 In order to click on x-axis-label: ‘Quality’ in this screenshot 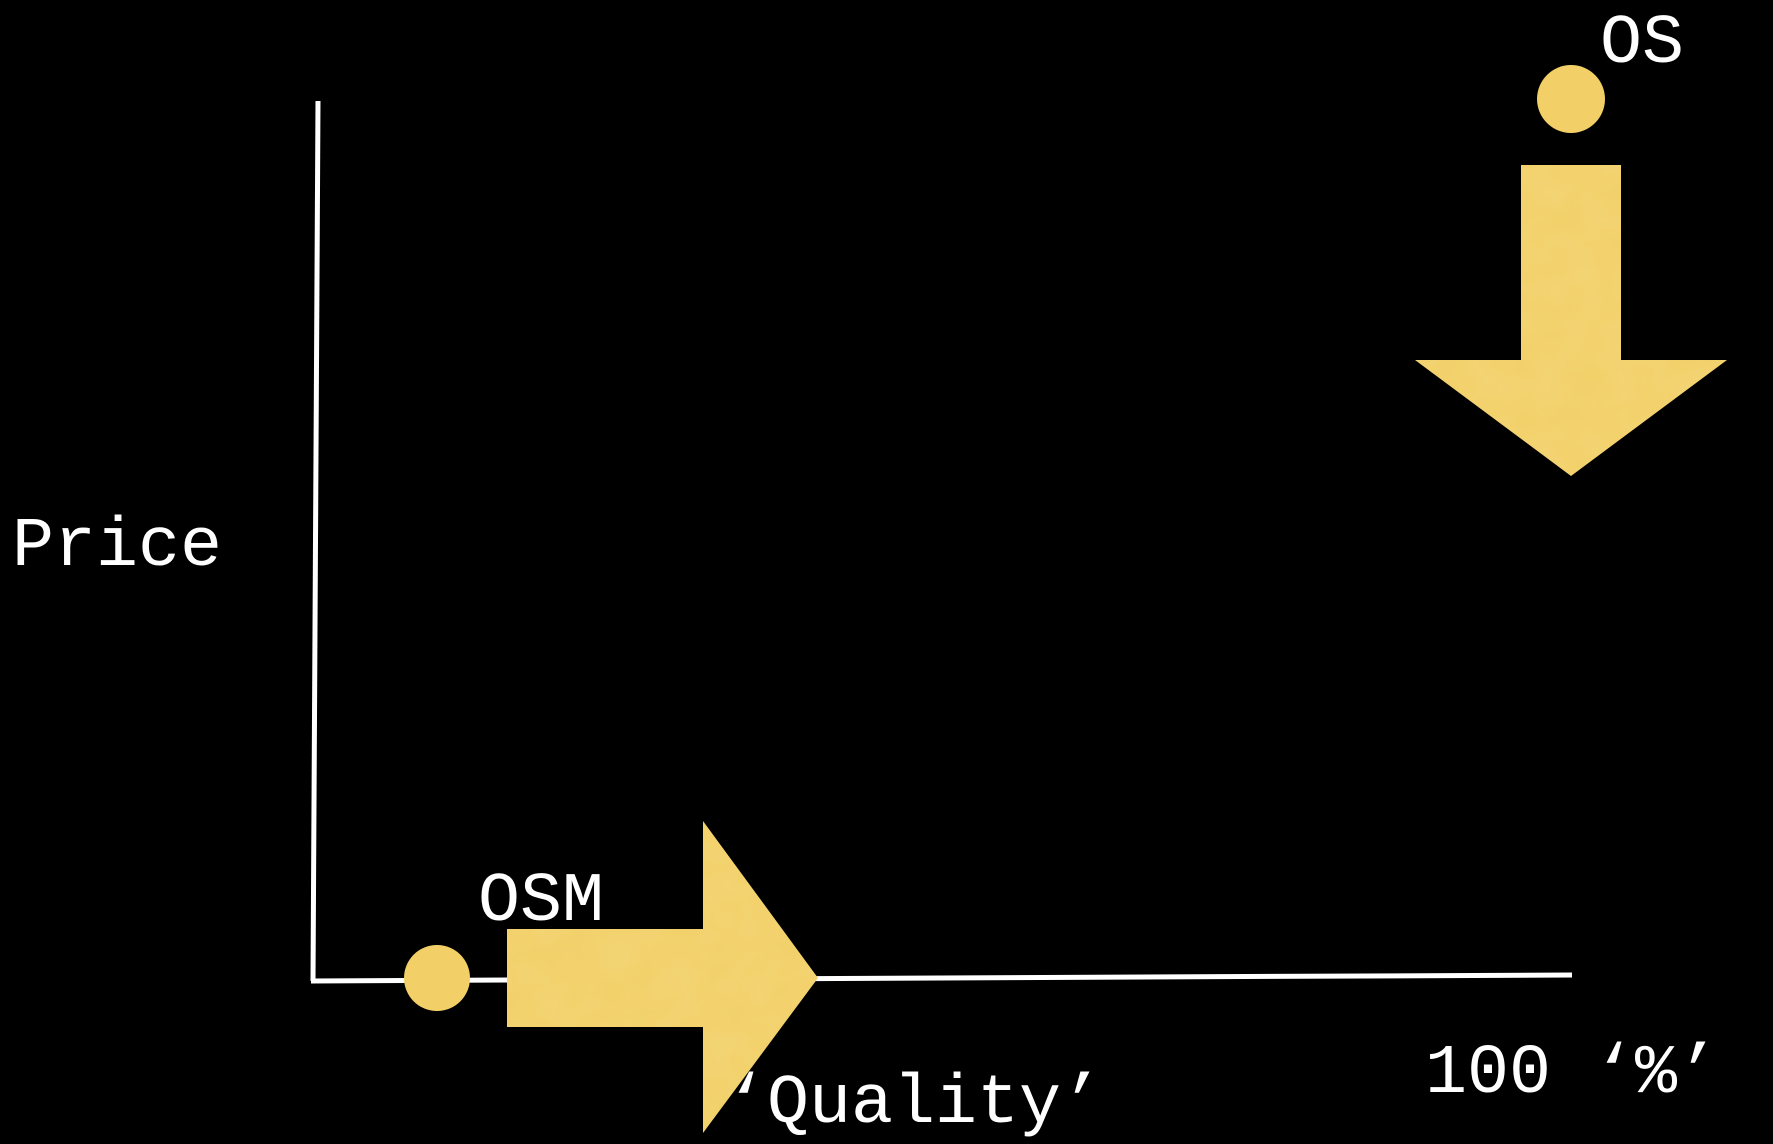, I will do `click(914, 1104)`.